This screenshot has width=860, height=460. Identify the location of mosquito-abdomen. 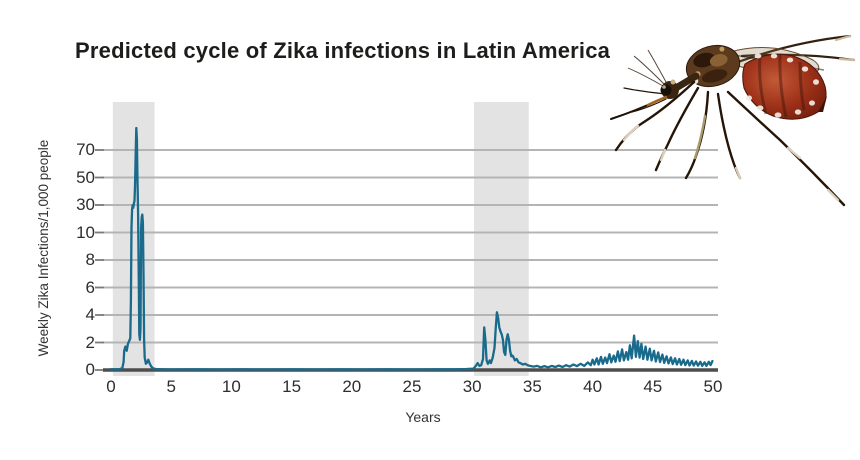
(784, 86).